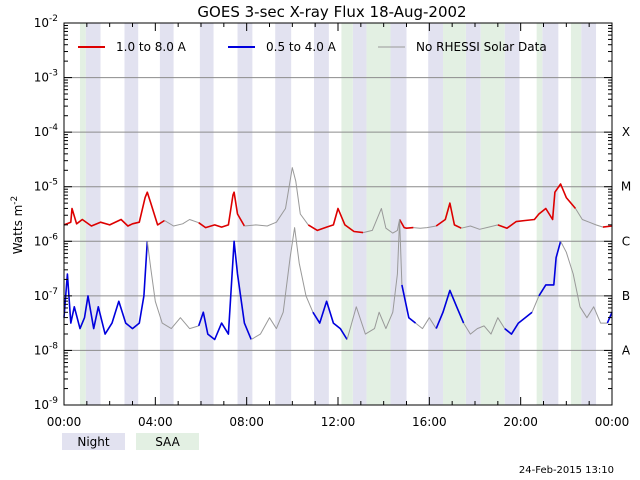  Describe the element at coordinates (167, 442) in the screenshot. I see `bottom-legend-label: SAA` at that location.